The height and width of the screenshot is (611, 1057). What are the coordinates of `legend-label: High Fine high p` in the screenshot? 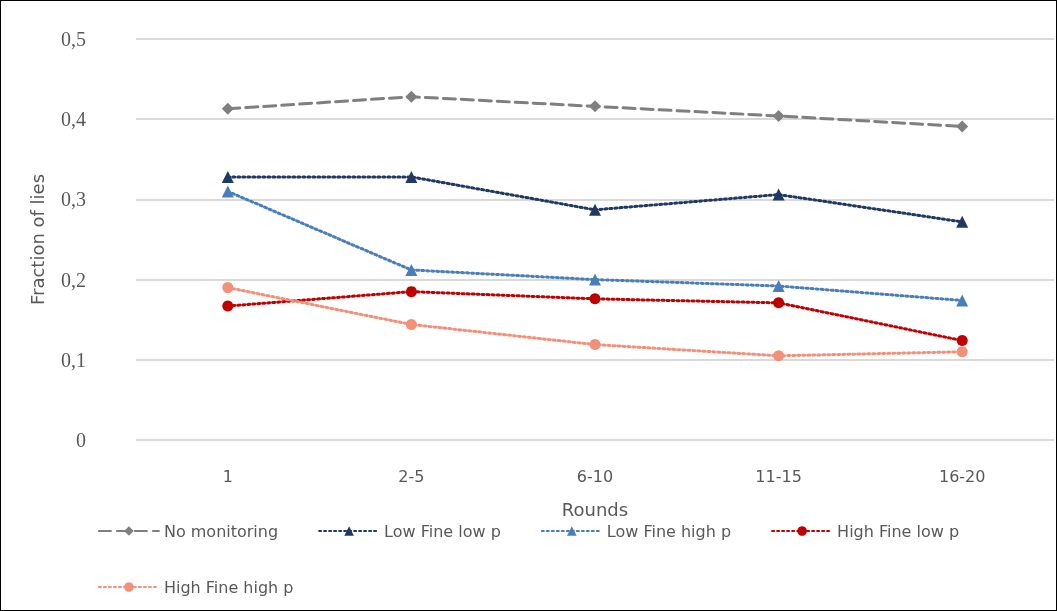 It's located at (228, 587).